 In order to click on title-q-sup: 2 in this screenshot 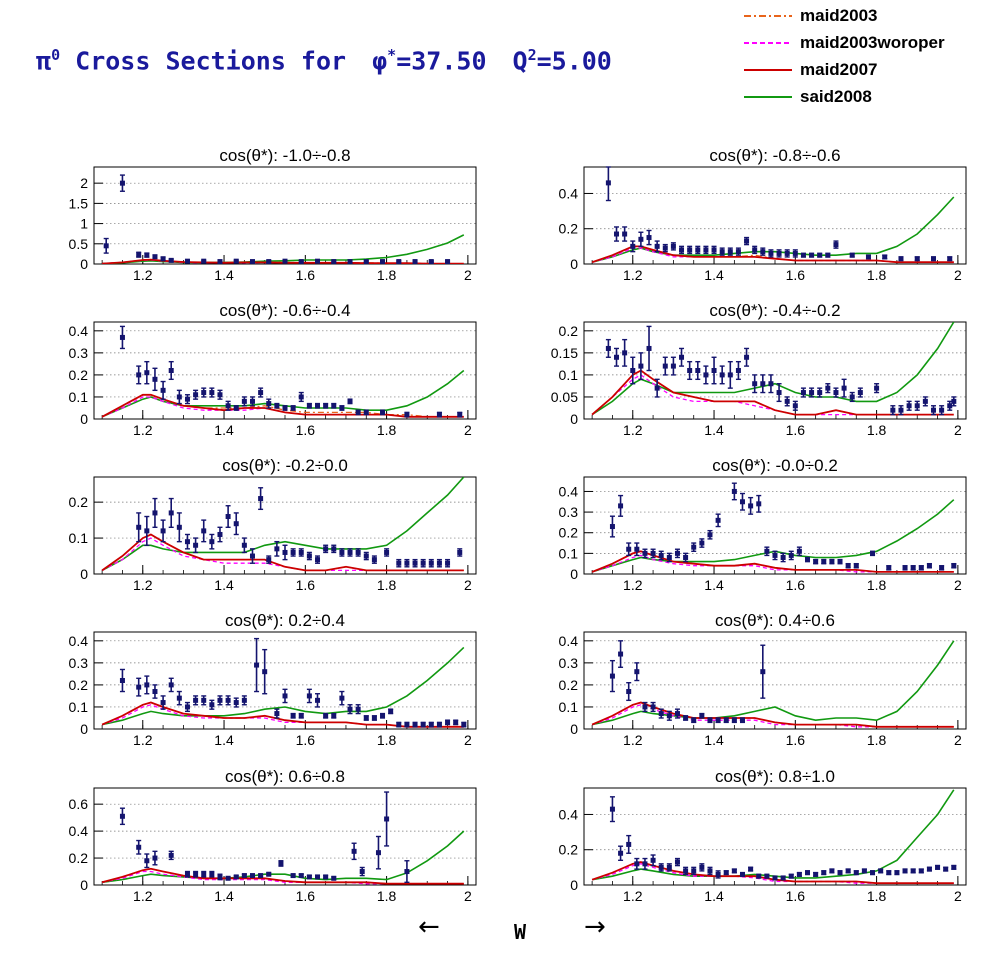, I will do `click(532, 55)`.